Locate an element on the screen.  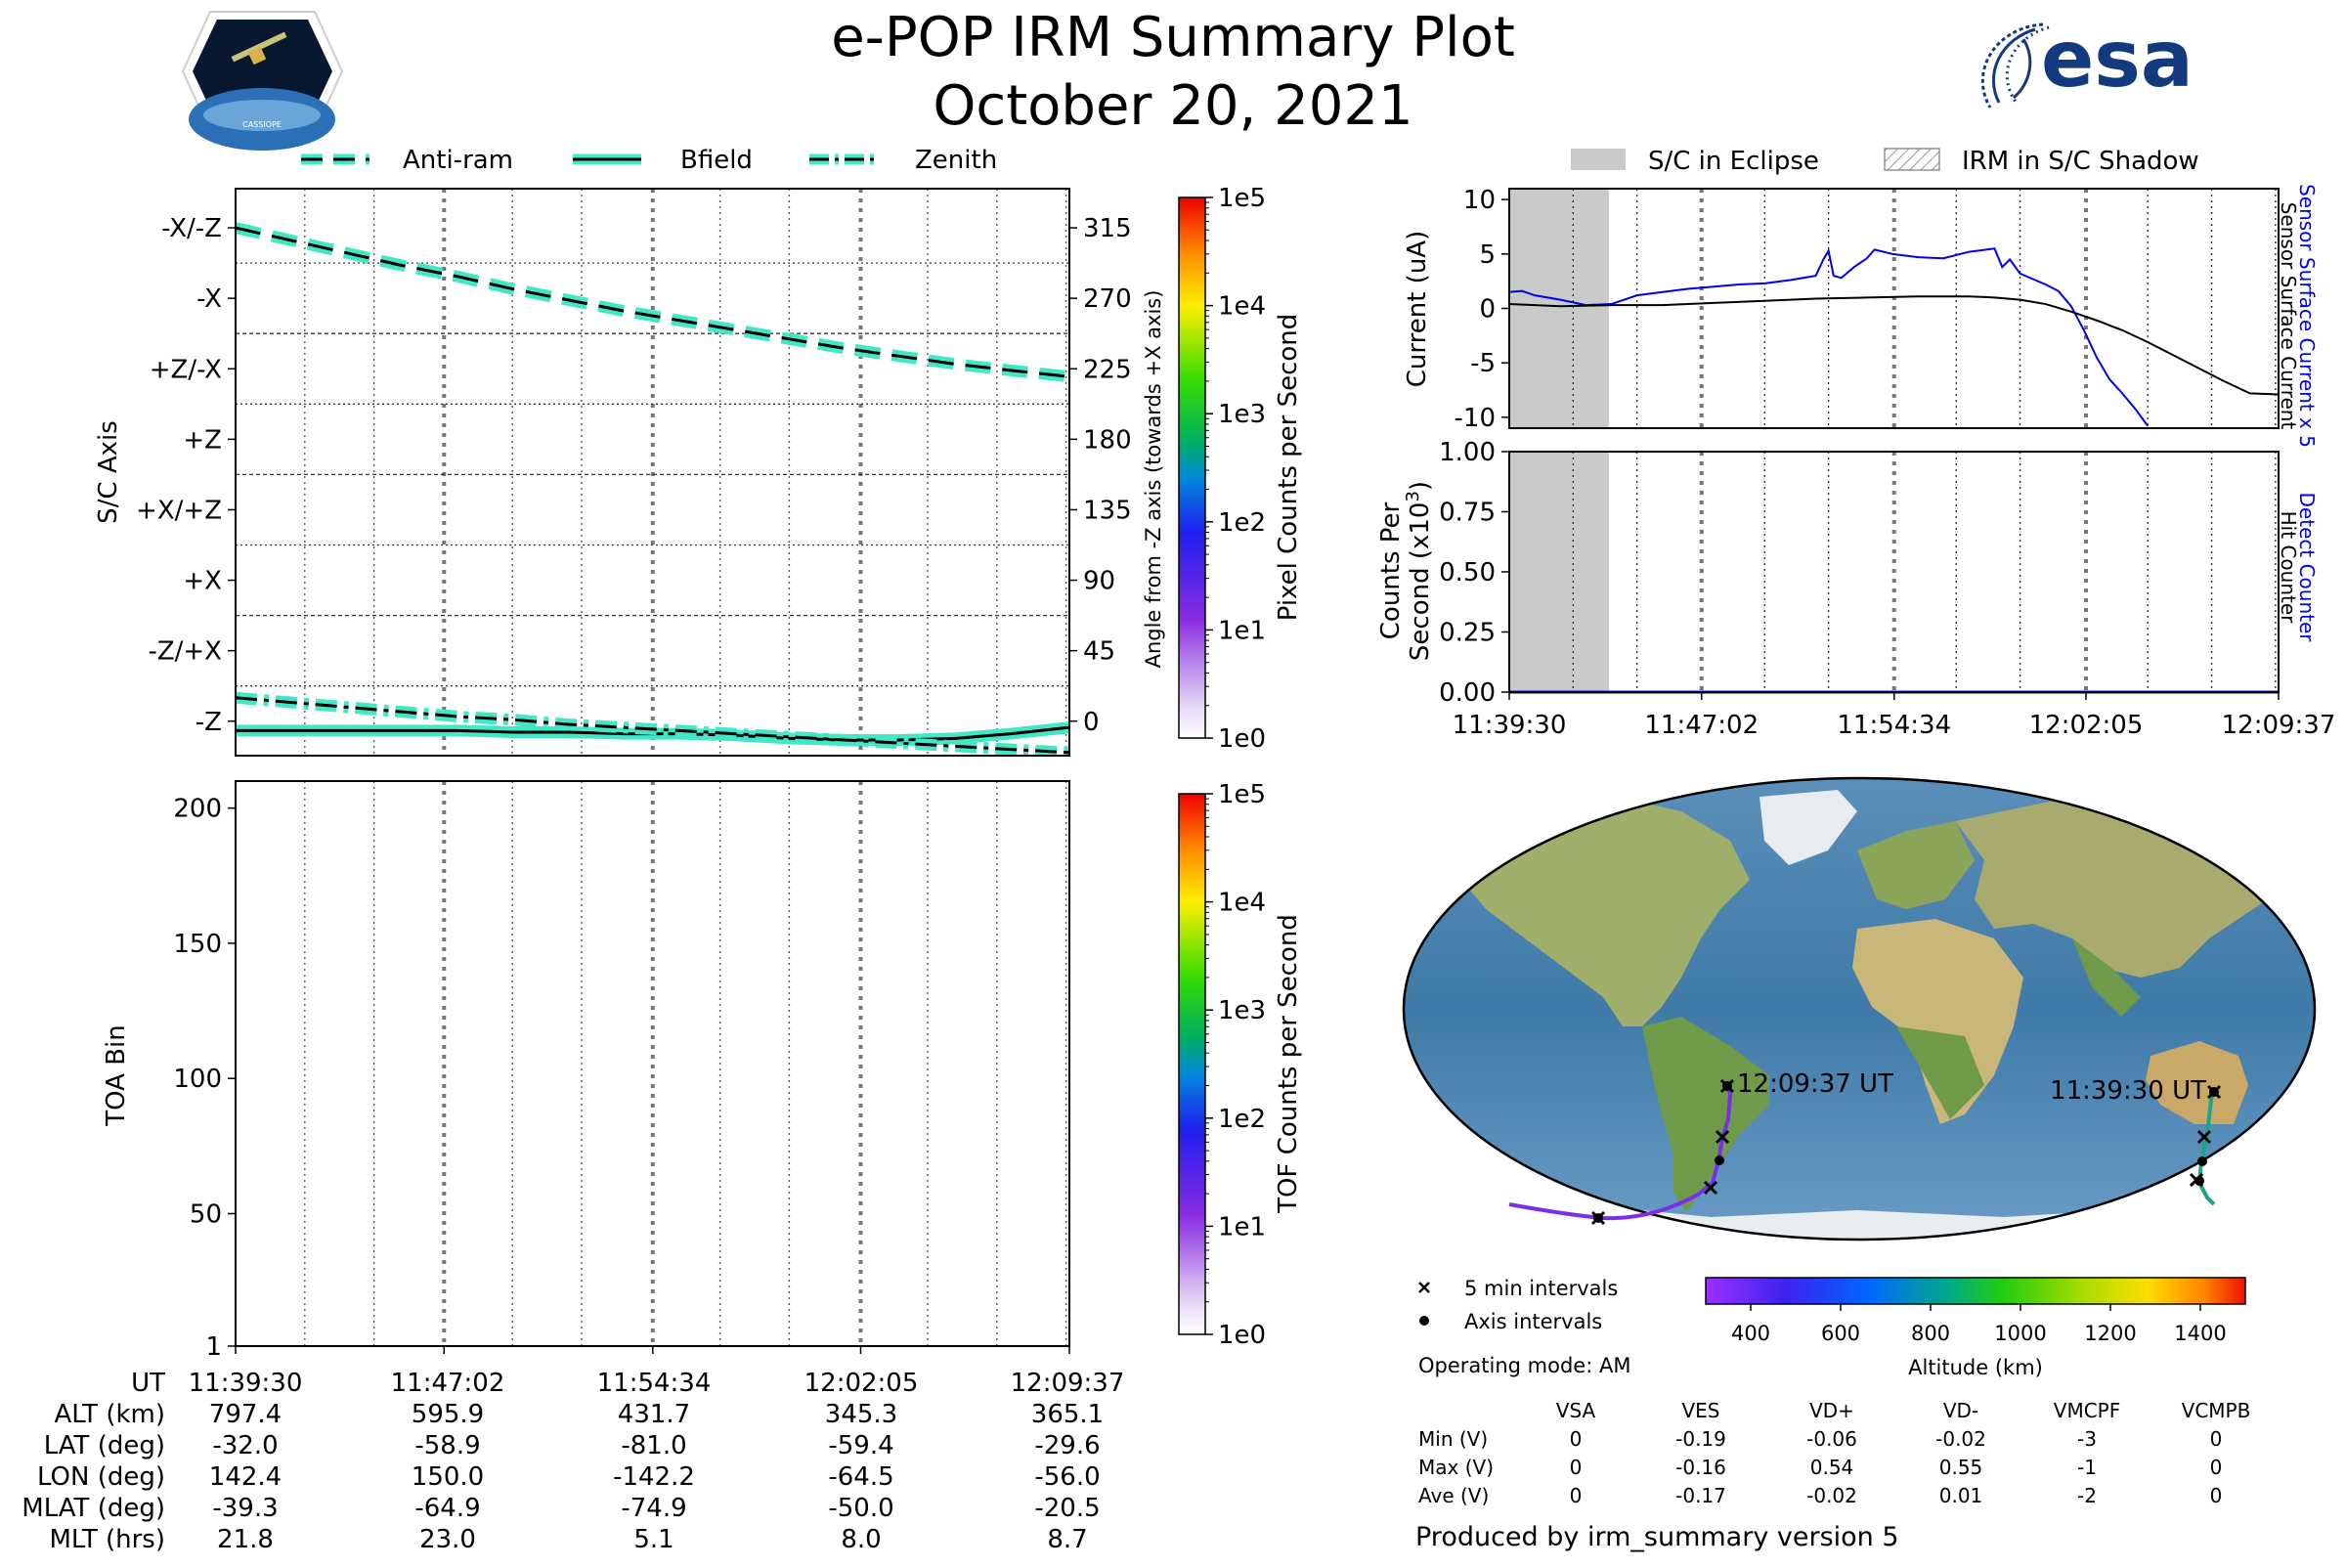
voltage-cell: -0.06 is located at coordinates (1832, 1439).